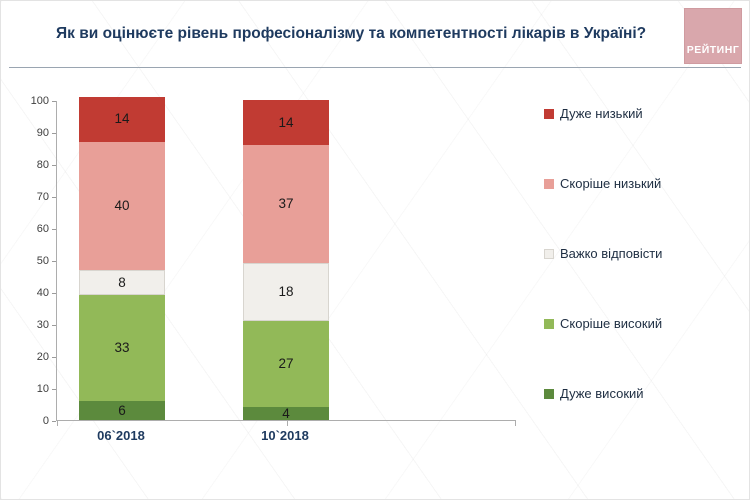 This screenshot has width=750, height=500. What do you see at coordinates (601, 113) in the screenshot?
I see `legend-label: Дуже низький` at bounding box center [601, 113].